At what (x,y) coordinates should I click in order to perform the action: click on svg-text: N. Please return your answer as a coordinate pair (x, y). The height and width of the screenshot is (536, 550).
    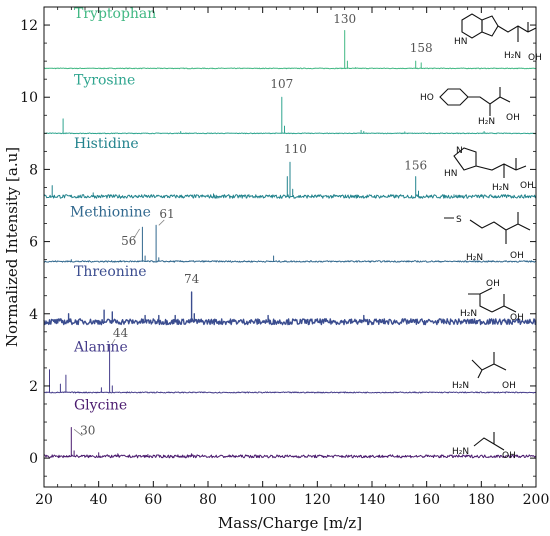
    Looking at the image, I should click on (459, 151).